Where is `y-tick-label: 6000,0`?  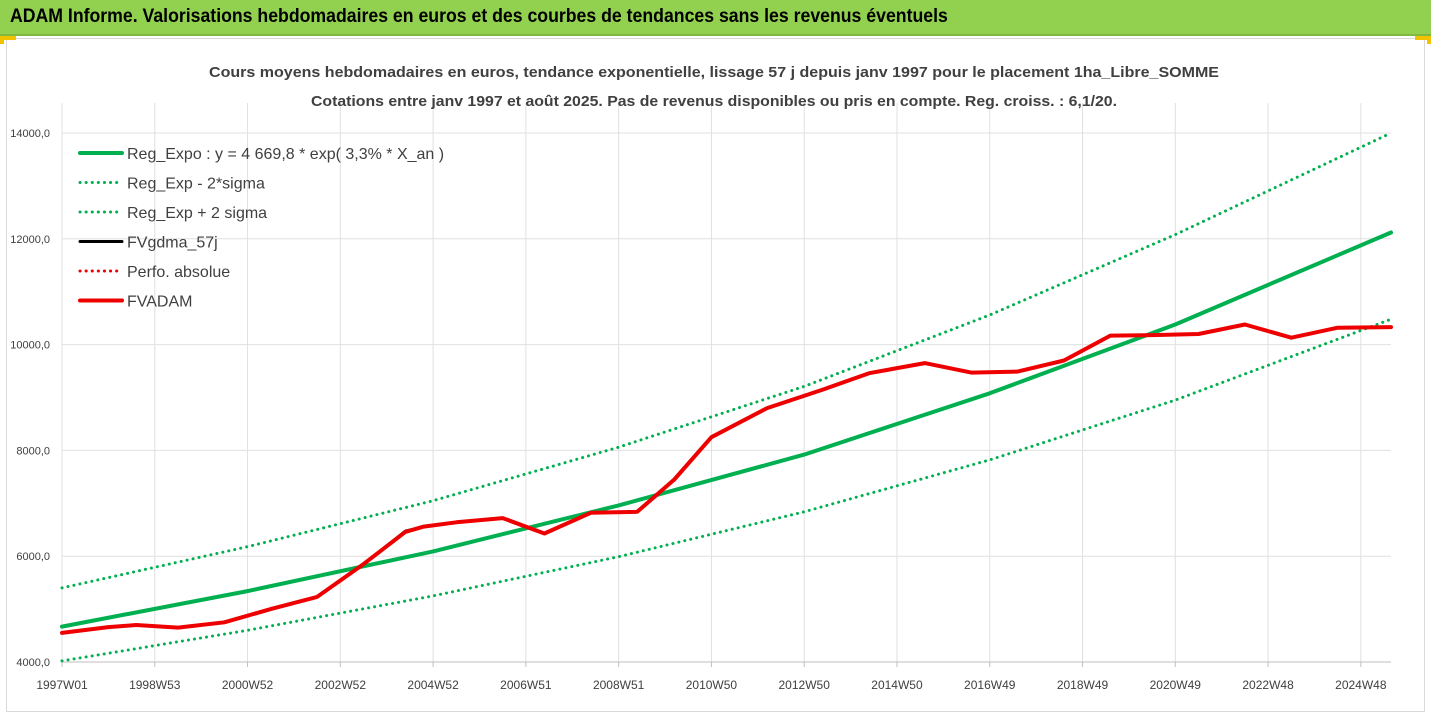 y-tick-label: 6000,0 is located at coordinates (33, 557).